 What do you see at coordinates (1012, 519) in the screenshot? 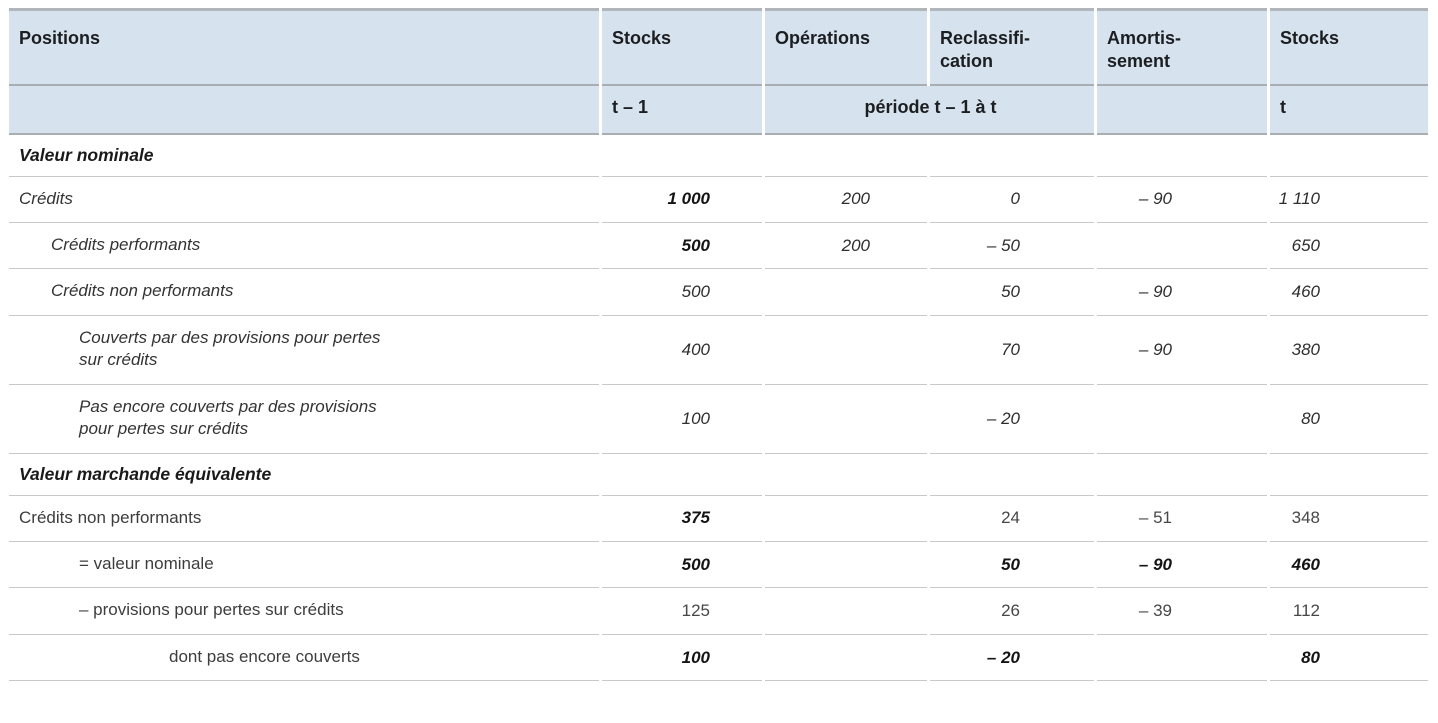
I see `cell-reclassification: 24` at bounding box center [1012, 519].